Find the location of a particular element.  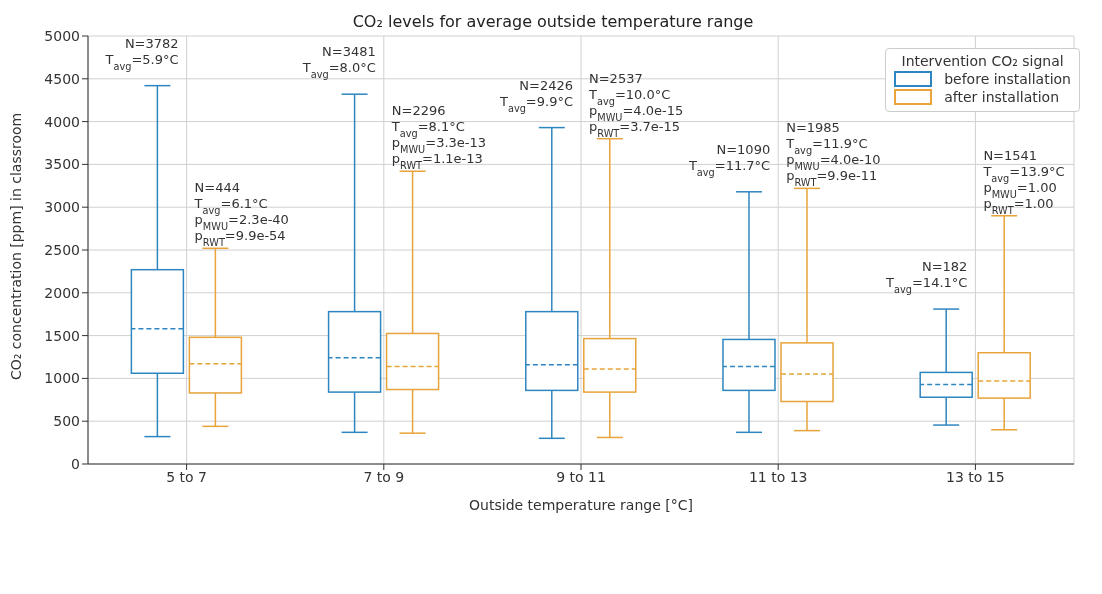

text: N=1541 T$_{avg}$=13.9°C p$_{MWU}$=1.00 p$_{RWT}$=1.00 is located at coordinates (1024, 181).